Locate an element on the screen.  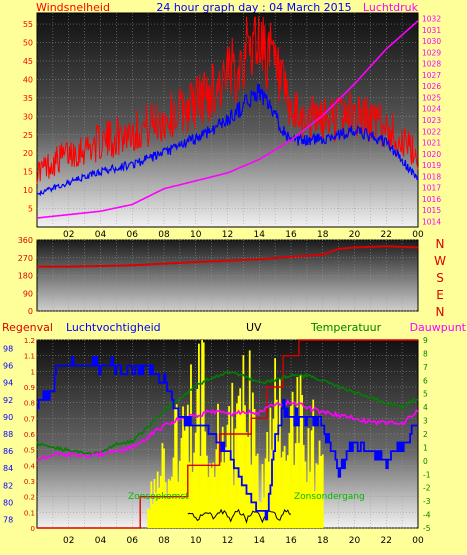
x-tick-label: 10 is located at coordinates (196, 235).